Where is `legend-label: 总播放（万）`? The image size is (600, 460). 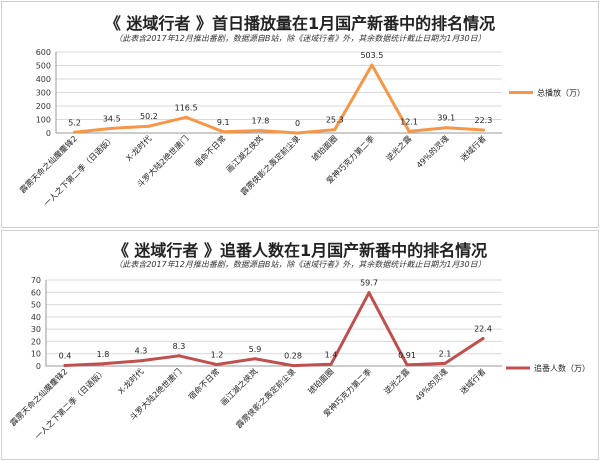 legend-label: 总播放（万） is located at coordinates (561, 93).